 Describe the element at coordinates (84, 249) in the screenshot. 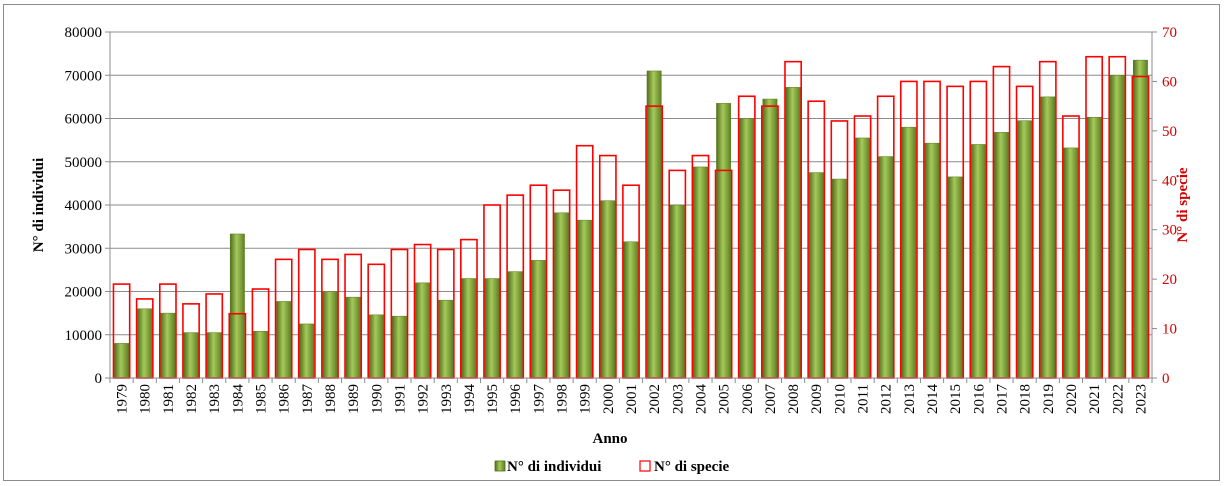

I see `y-left-tick-label: 30000` at that location.